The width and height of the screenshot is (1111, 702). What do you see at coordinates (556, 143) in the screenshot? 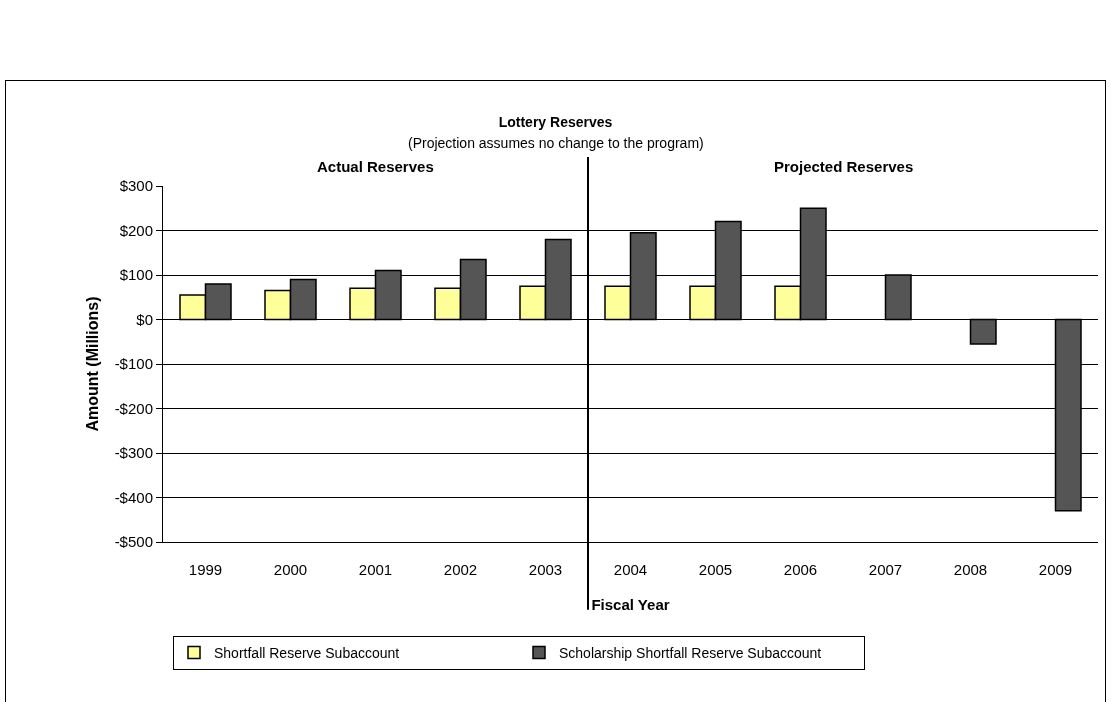
I see `chart-subtitle: (Projection assumes no change to the program)` at bounding box center [556, 143].